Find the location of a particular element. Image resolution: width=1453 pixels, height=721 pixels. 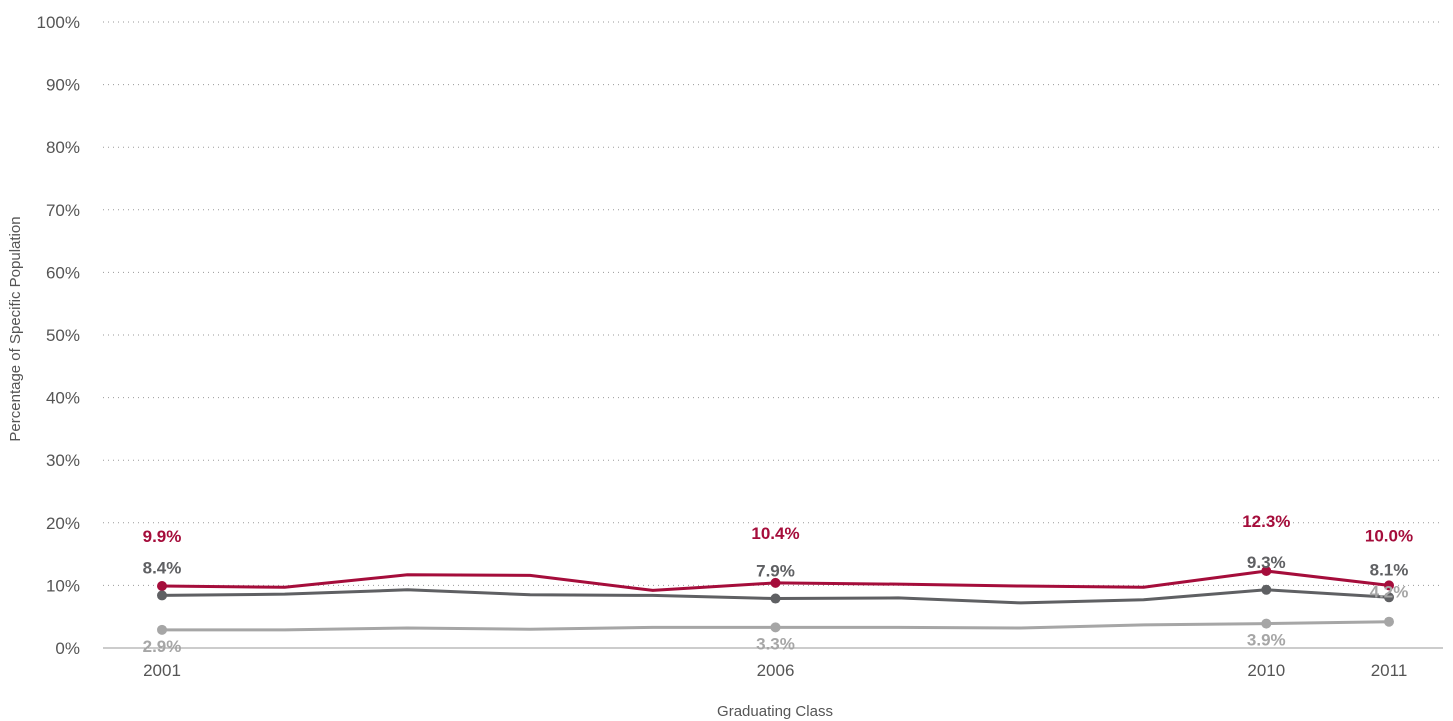

y-tick-label: 10% is located at coordinates (63, 585).